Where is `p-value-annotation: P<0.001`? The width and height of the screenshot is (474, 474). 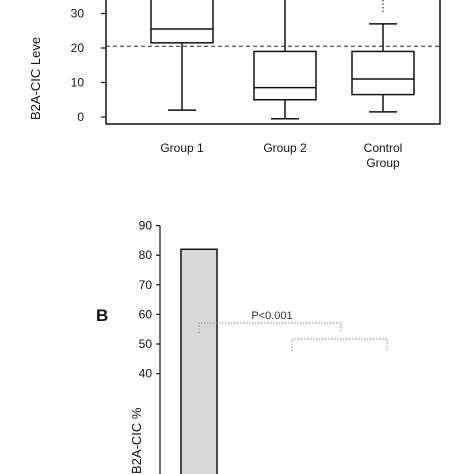
p-value-annotation: P<0.001 is located at coordinates (271, 316).